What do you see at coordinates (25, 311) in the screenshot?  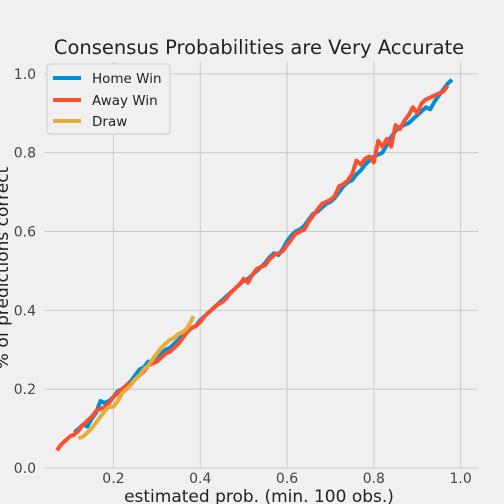 I see `y-tick-label: 0.4` at bounding box center [25, 311].